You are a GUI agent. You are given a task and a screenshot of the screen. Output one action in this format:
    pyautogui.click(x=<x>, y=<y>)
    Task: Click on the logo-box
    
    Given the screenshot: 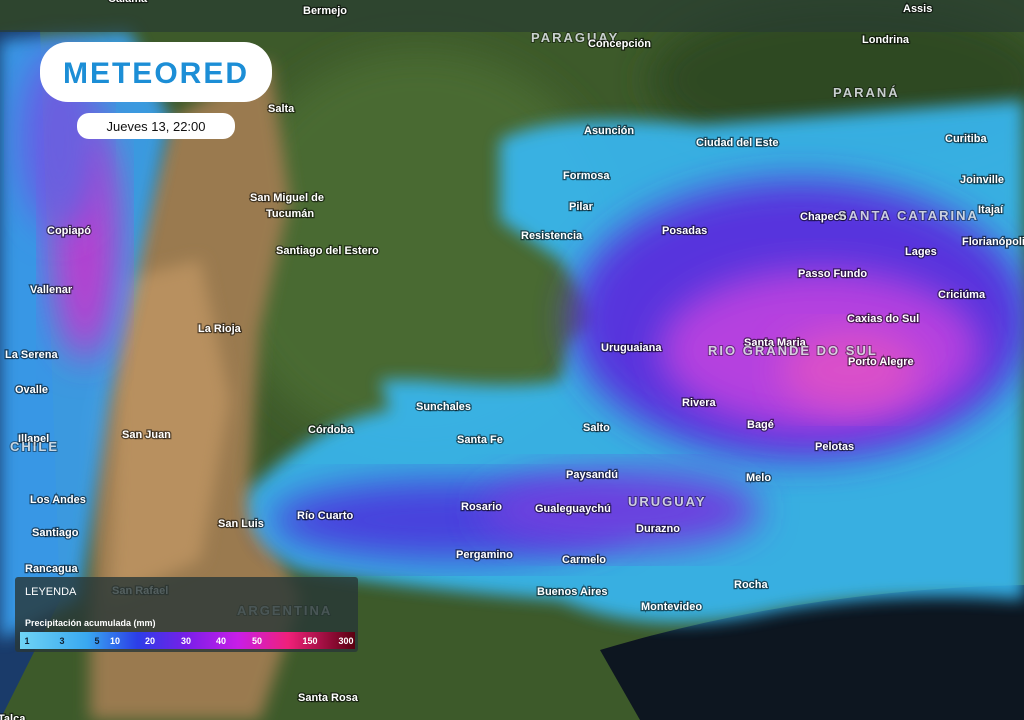 What is the action you would take?
    pyautogui.click(x=156, y=72)
    